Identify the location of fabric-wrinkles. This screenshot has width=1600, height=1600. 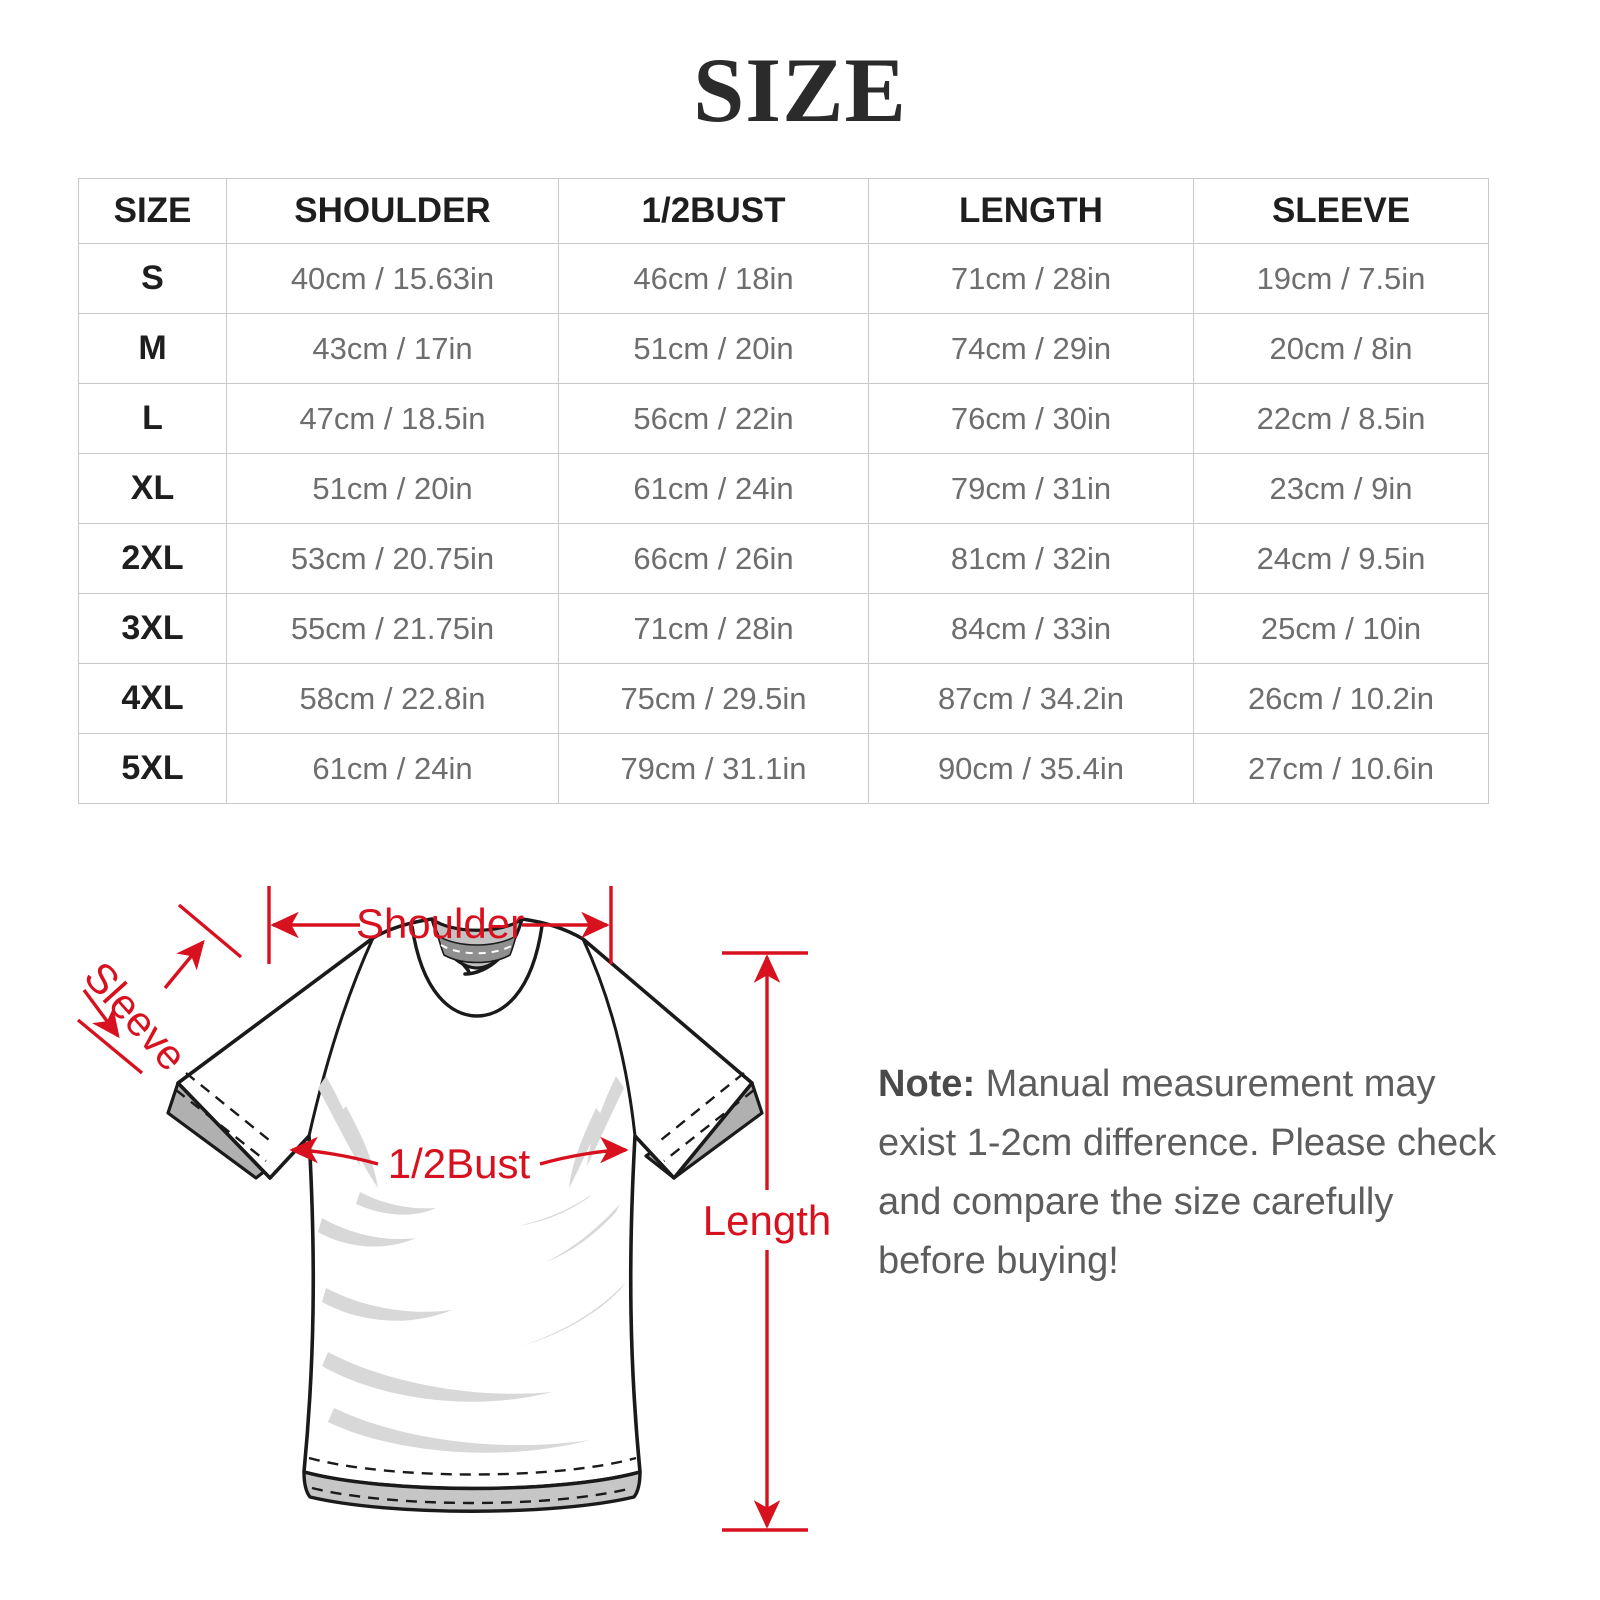
(472, 1264).